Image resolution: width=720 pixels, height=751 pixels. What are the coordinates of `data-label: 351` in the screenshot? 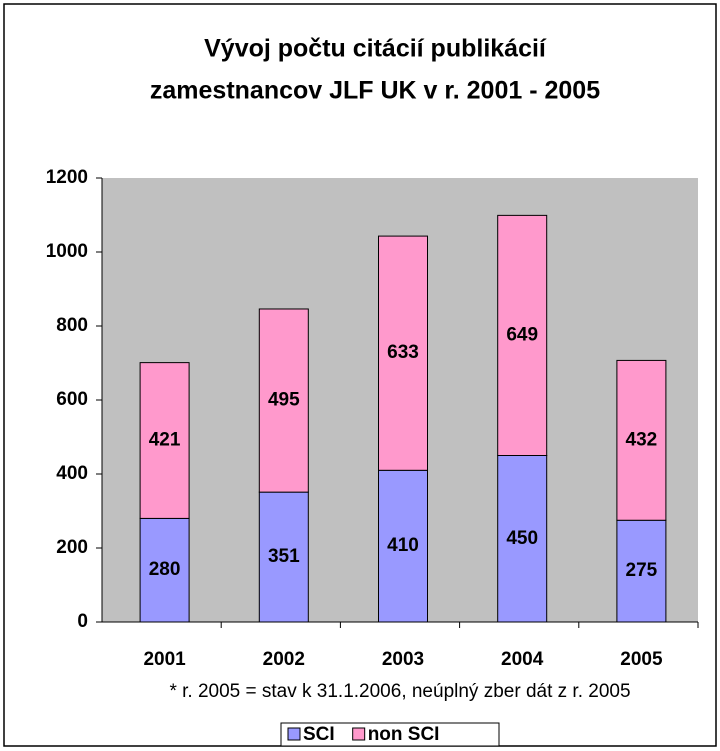 It's located at (284, 556).